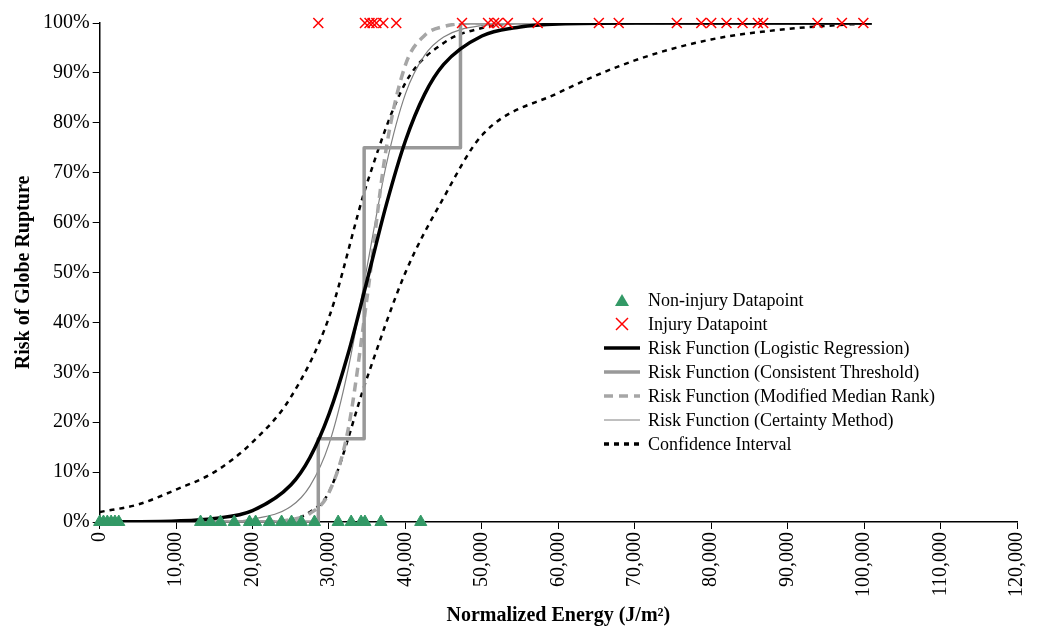 This screenshot has height=640, width=1052. I want to click on y-tick-label: 0%, so click(76, 520).